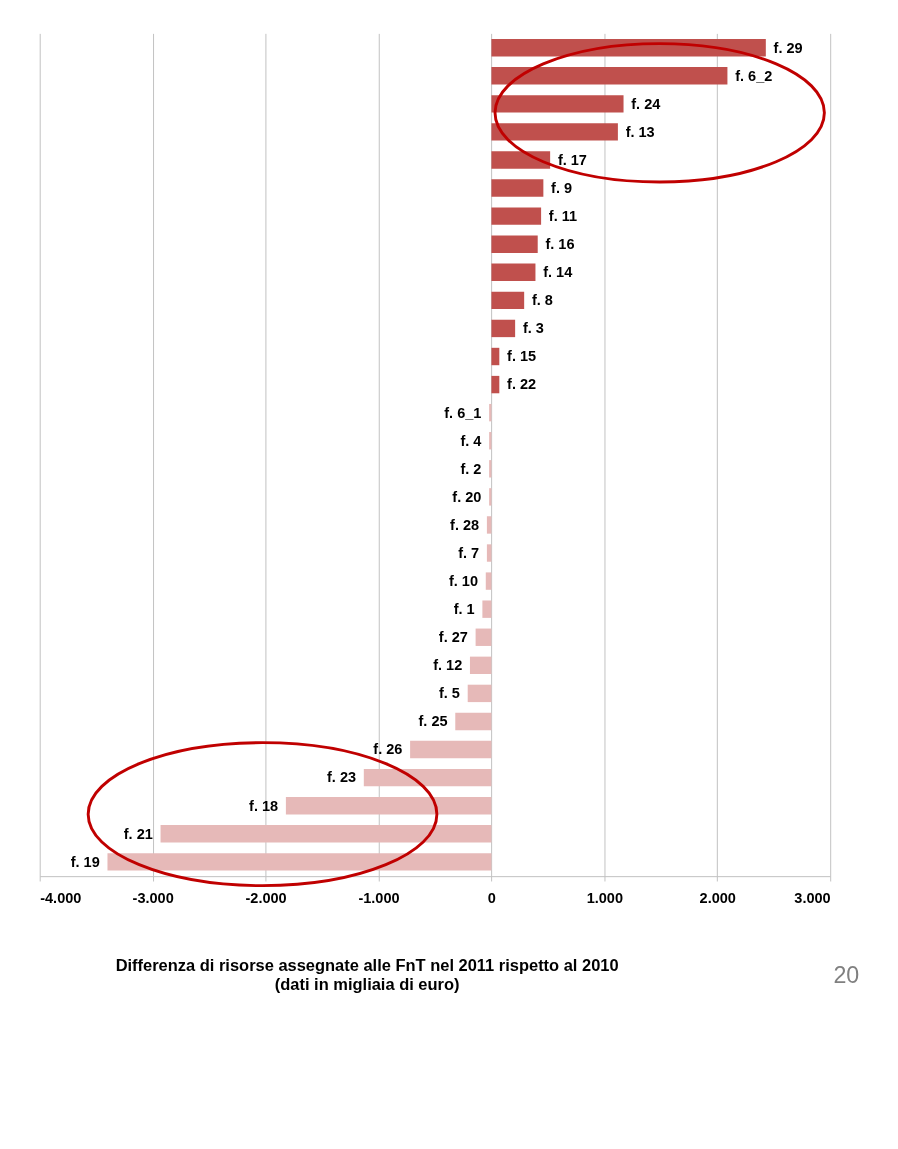 This screenshot has height=1149, width=898. Describe the element at coordinates (464, 609) in the screenshot. I see `y-tick-label: f. 1` at that location.